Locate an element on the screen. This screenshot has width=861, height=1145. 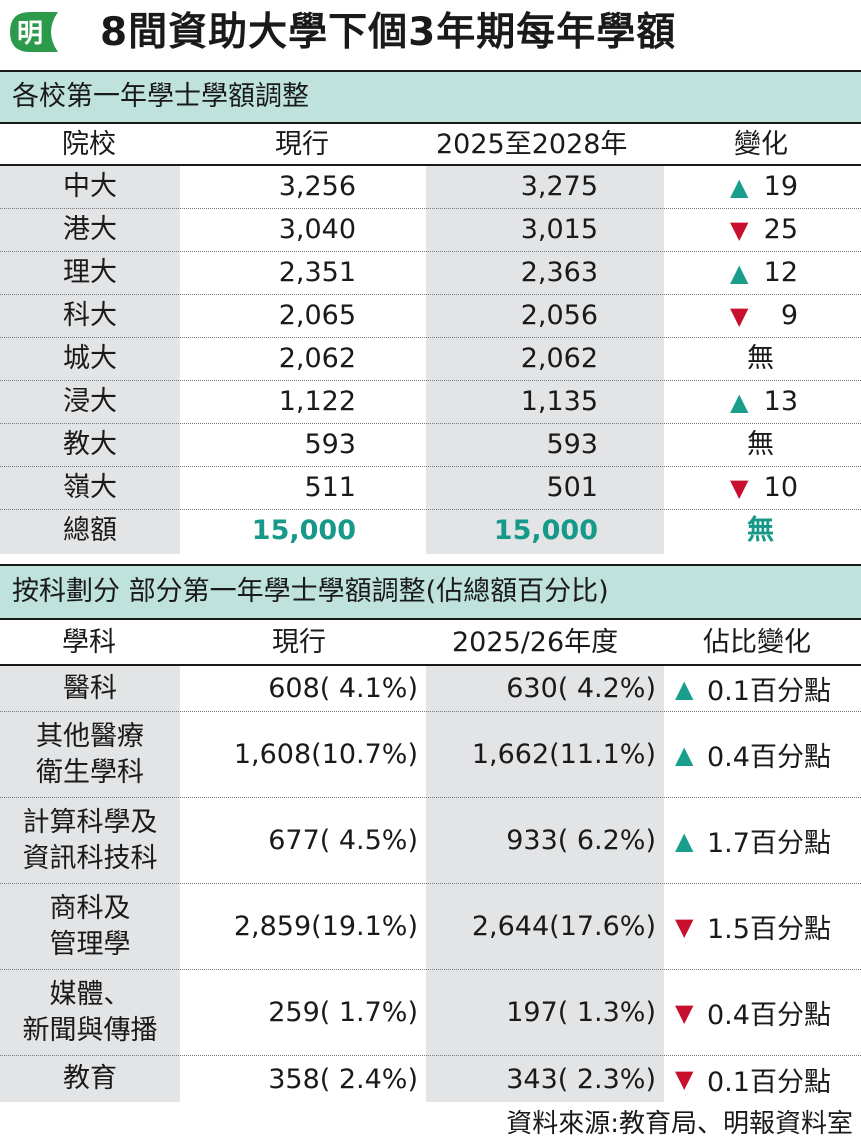
table2-row: 商科及 管理學 2,859(19.1%) 2,644(17.6%) ▼ 1.5百分點 is located at coordinates (430, 927).